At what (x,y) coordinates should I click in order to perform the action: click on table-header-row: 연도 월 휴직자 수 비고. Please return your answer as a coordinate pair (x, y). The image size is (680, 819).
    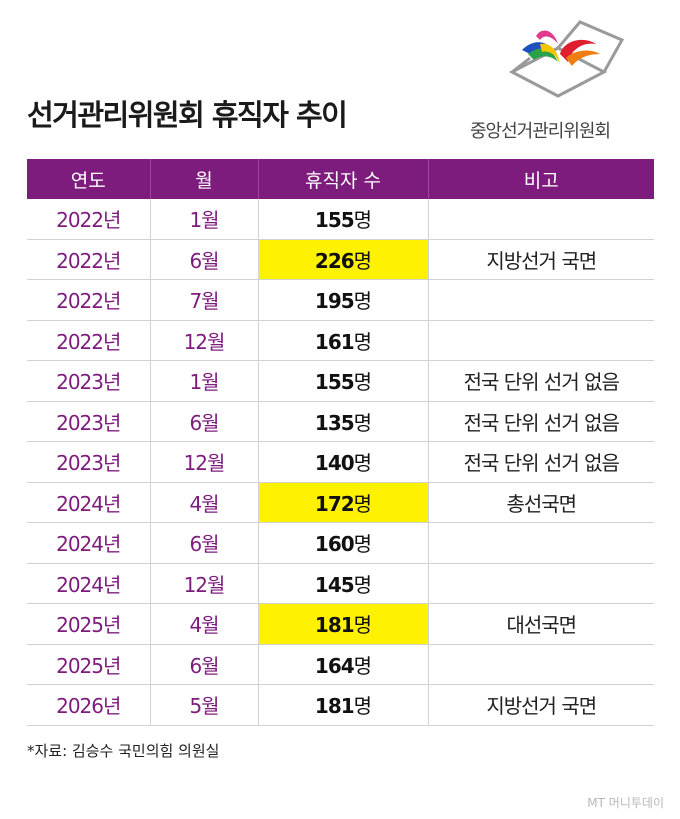
    Looking at the image, I should click on (340, 179).